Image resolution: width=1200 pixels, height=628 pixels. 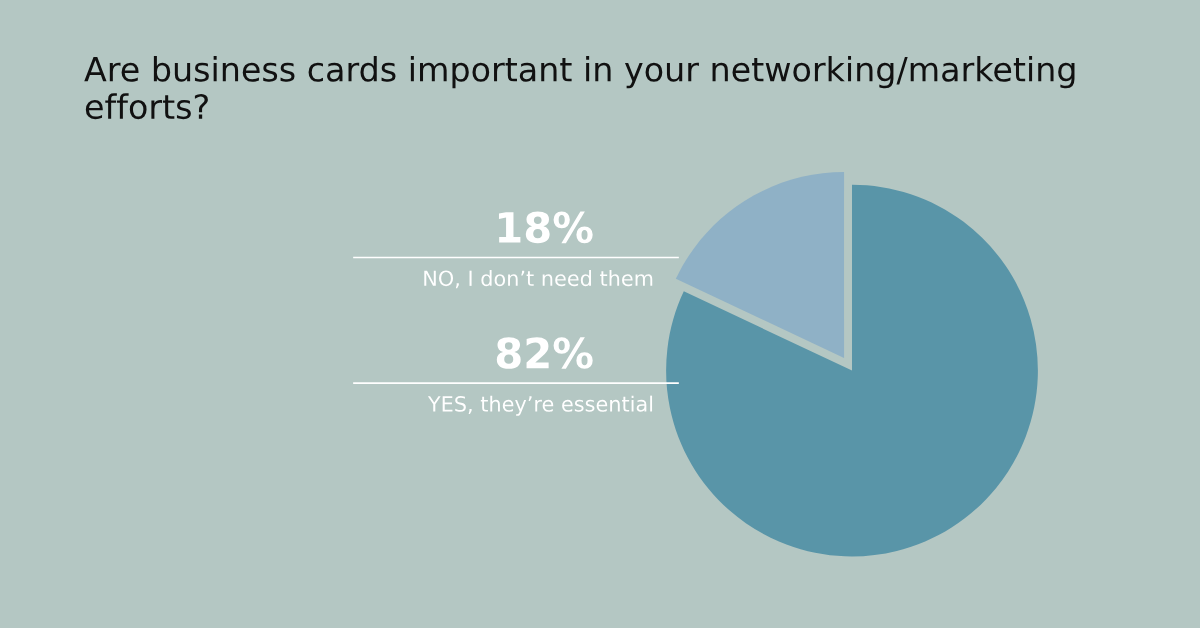 I want to click on data-label: 18%, so click(x=545, y=227).